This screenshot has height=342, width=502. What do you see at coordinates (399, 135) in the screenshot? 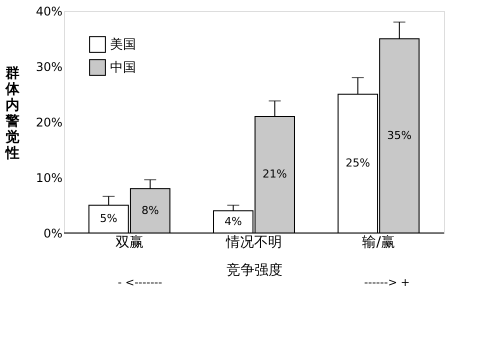
I see `data-label: 35%` at bounding box center [399, 135].